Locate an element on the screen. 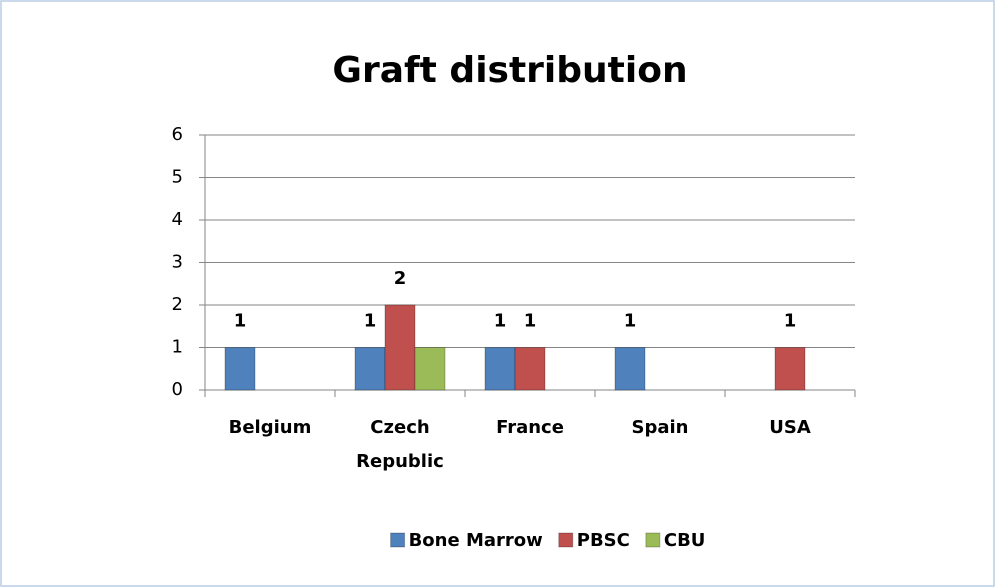  x-tick-label: USA is located at coordinates (790, 427).